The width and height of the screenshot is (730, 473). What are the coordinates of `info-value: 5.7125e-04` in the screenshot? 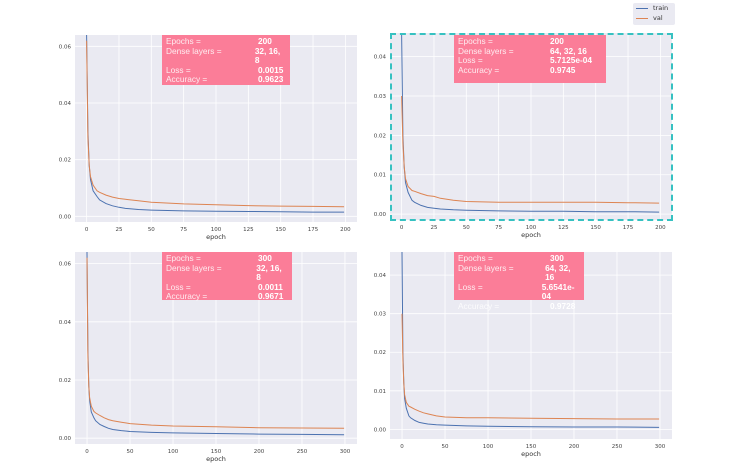 It's located at (571, 60).